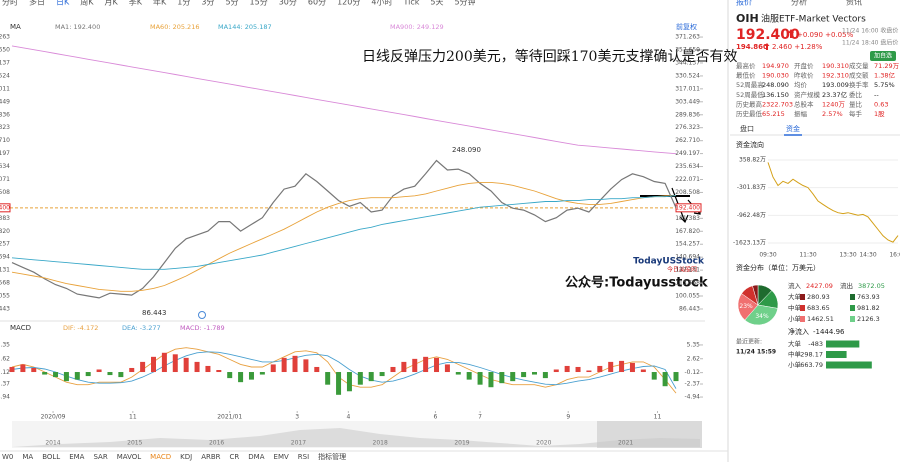  I want to click on indicator-name: MACD, so click(20, 328).